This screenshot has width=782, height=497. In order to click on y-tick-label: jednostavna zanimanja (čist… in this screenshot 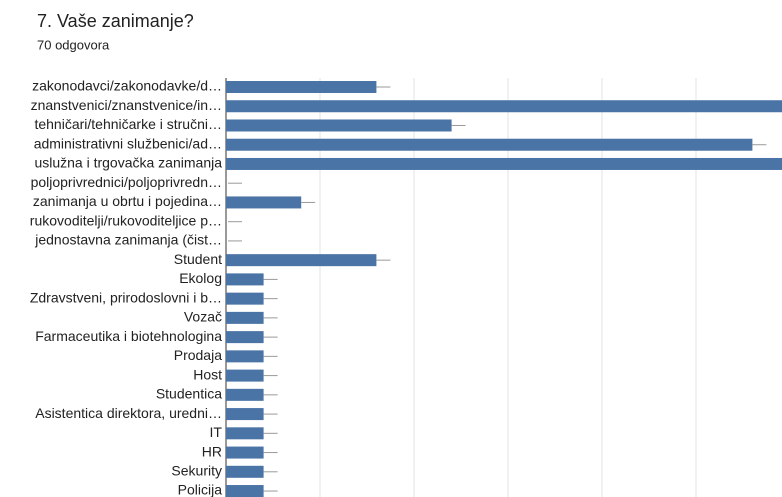, I will do `click(128, 240)`.